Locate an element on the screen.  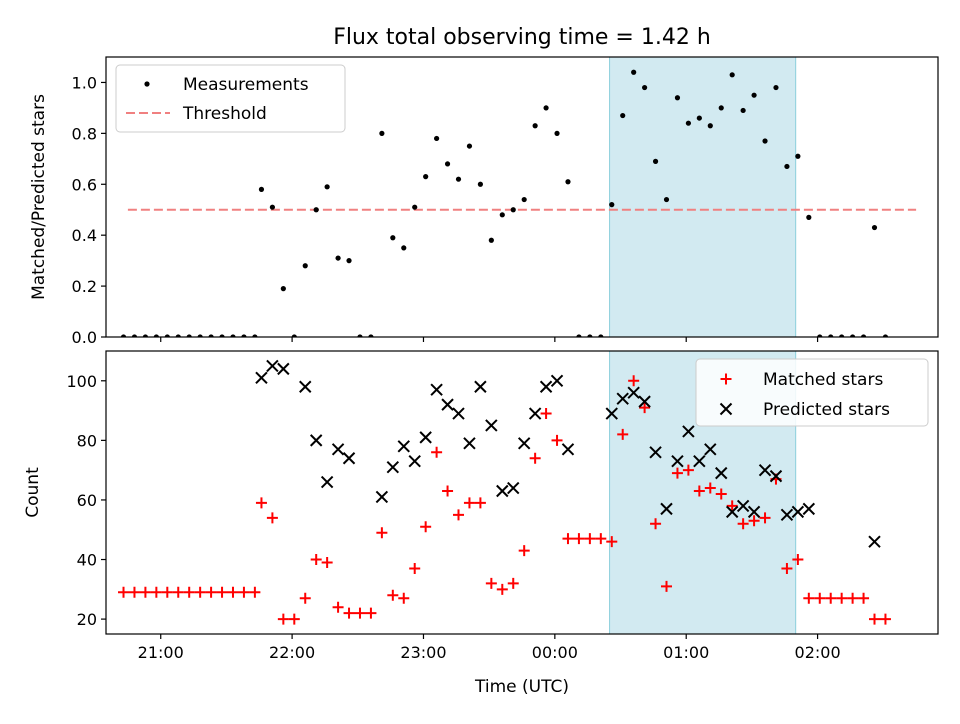
y-tick-label: 60 is located at coordinates (87, 500).